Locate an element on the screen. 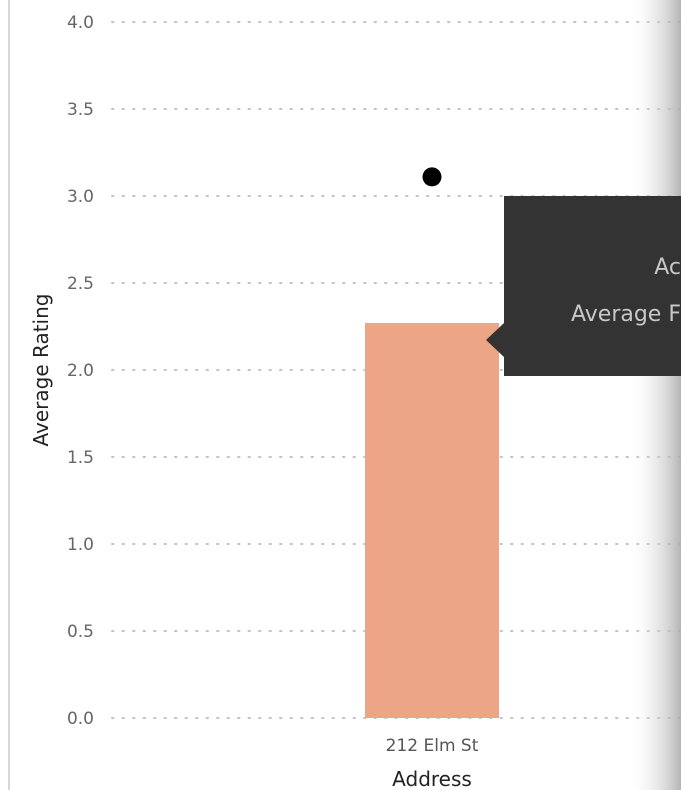 The height and width of the screenshot is (790, 681). y-tick-label: 2.5 is located at coordinates (80, 284).